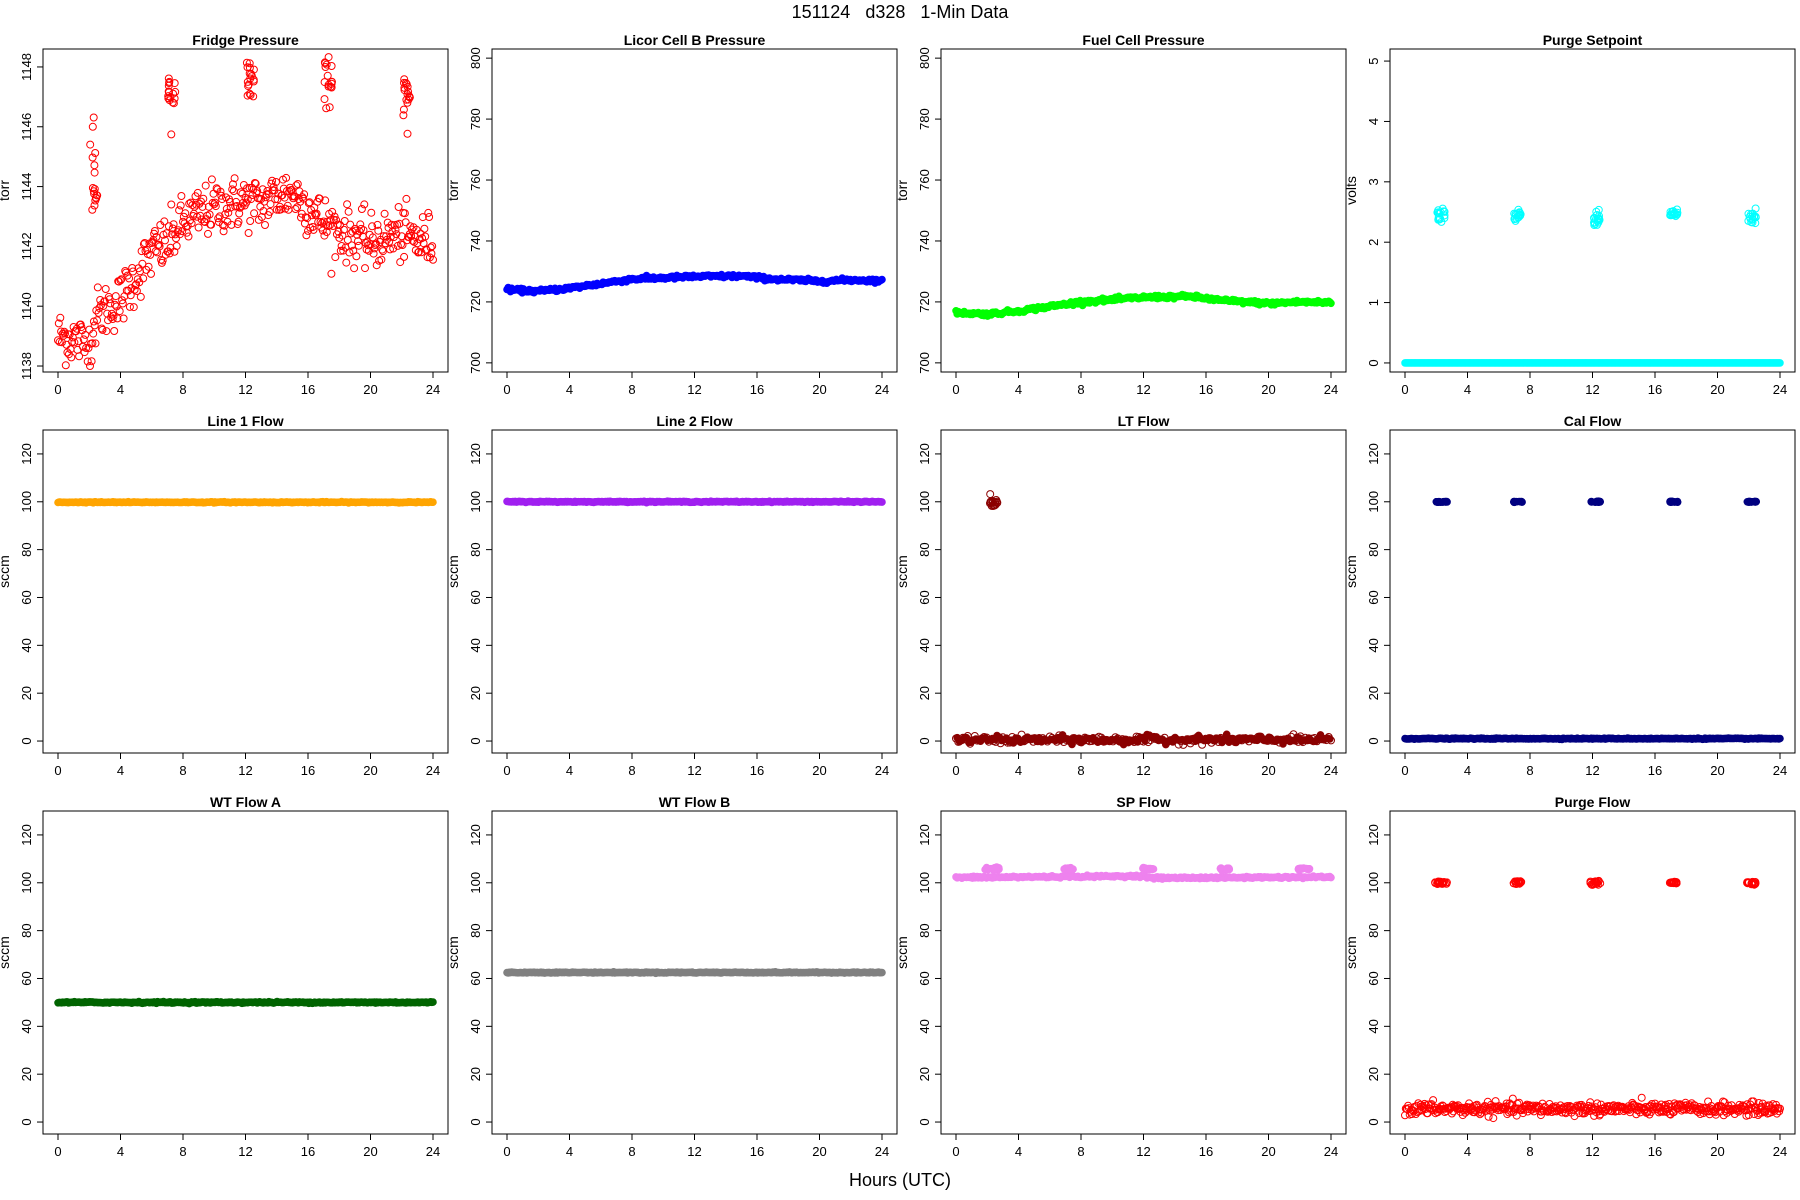  Describe the element at coordinates (245, 421) in the screenshot. I see `line-1-flow-title: Line 1 Flow` at that location.